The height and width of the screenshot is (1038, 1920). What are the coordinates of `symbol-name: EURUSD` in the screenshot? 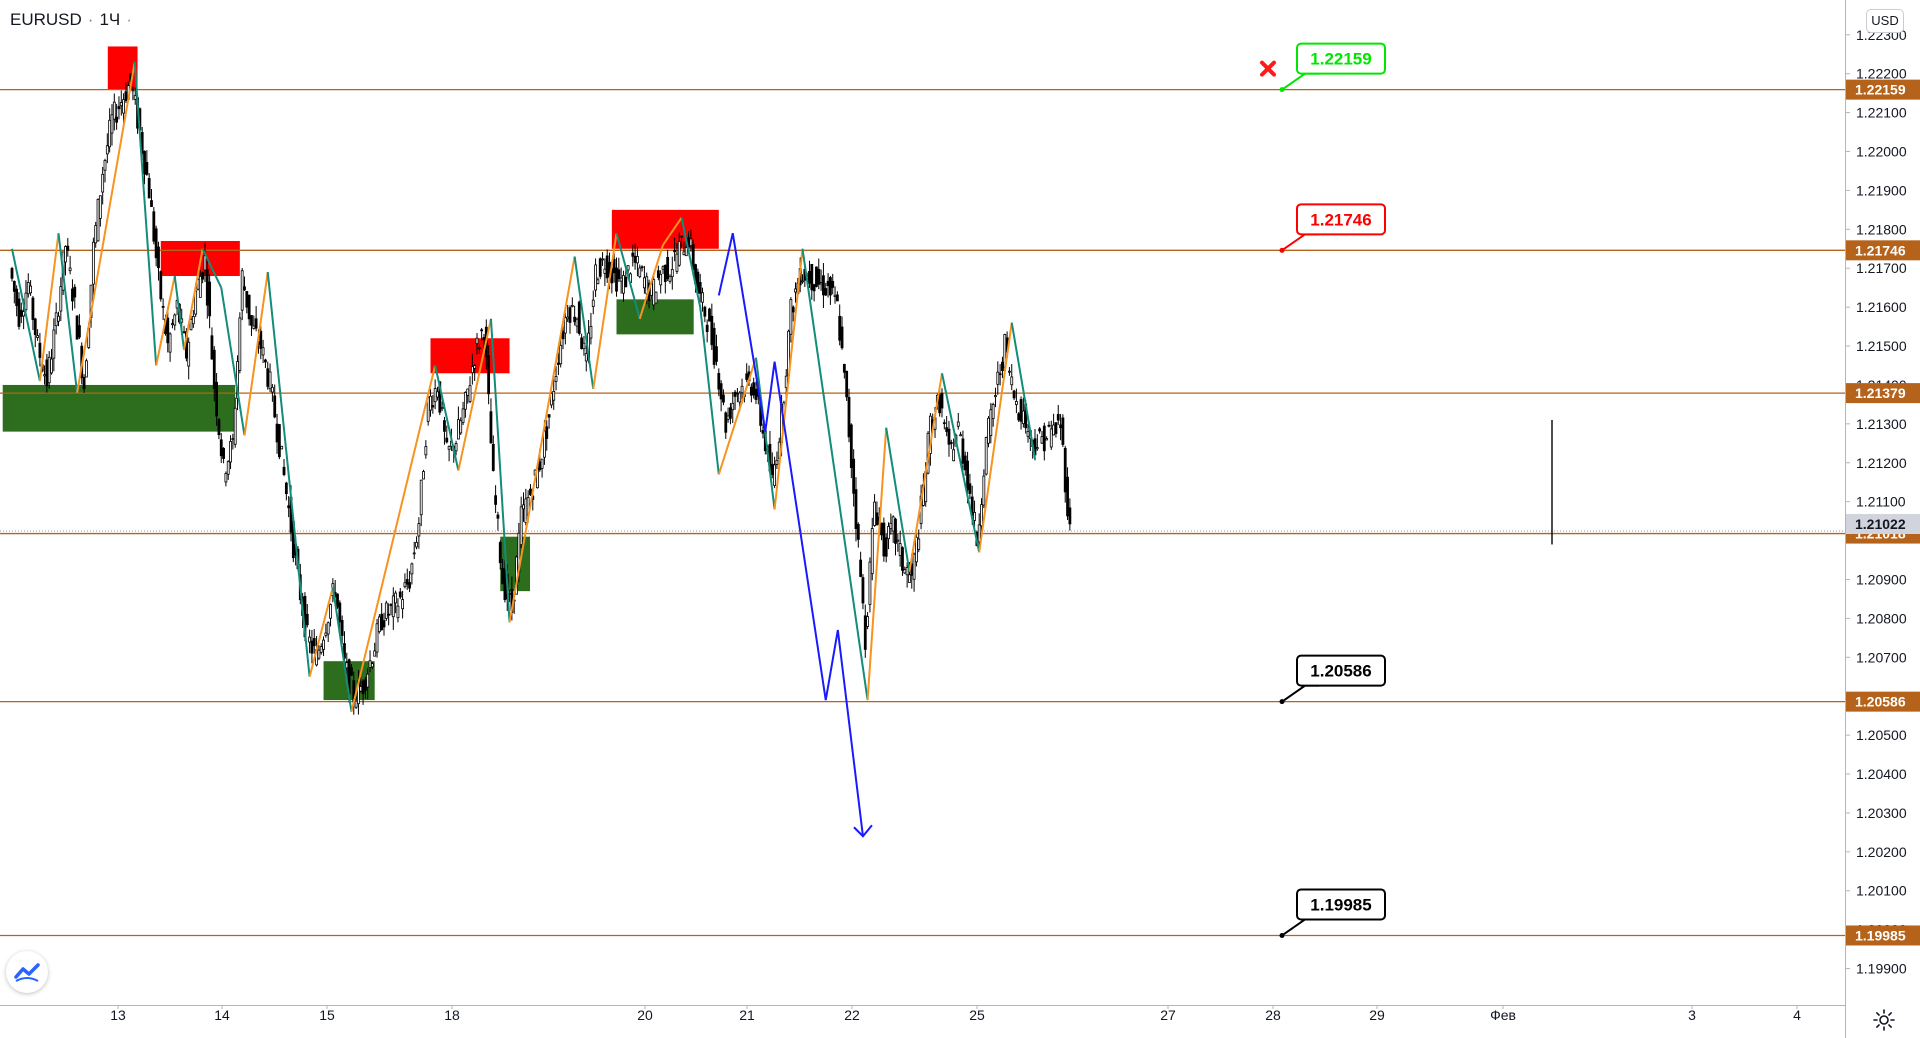 It's located at (46, 19).